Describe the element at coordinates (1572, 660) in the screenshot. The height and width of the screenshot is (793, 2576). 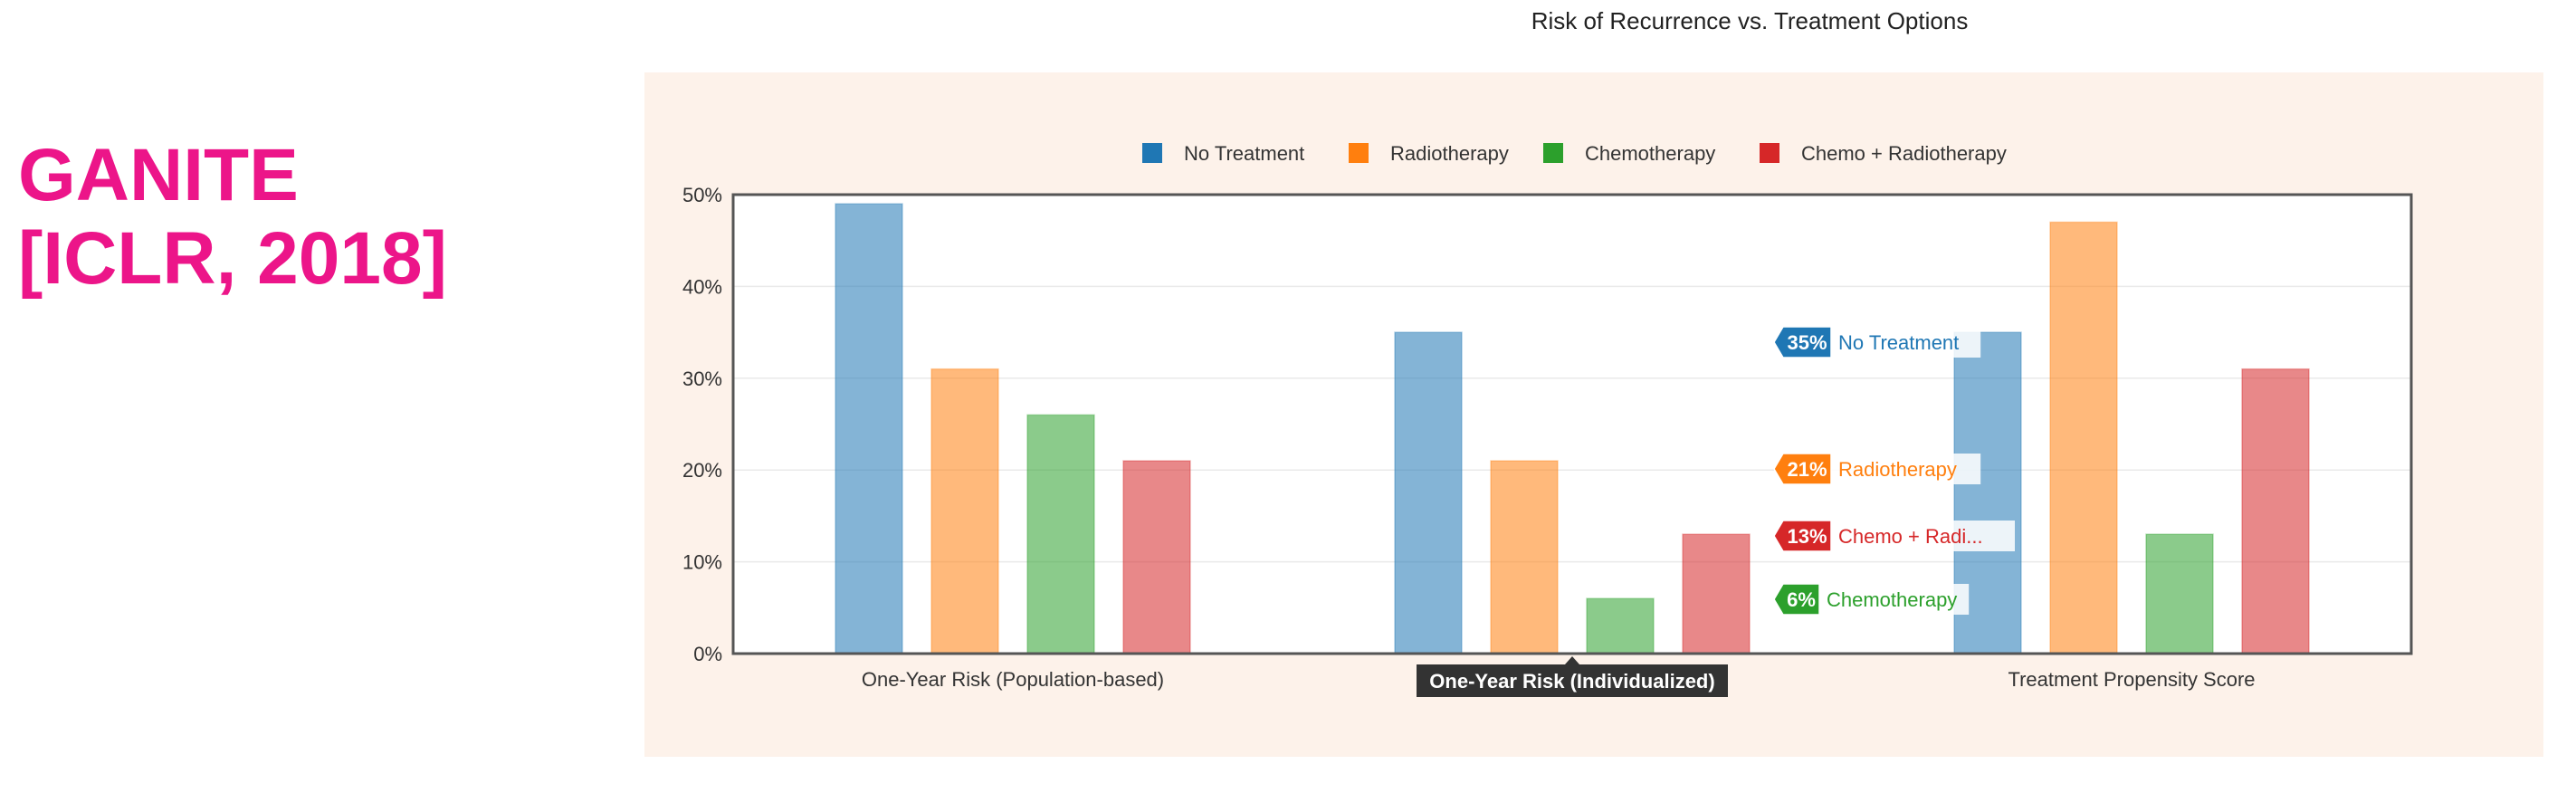
I see `x-tooltip-arrow` at that location.